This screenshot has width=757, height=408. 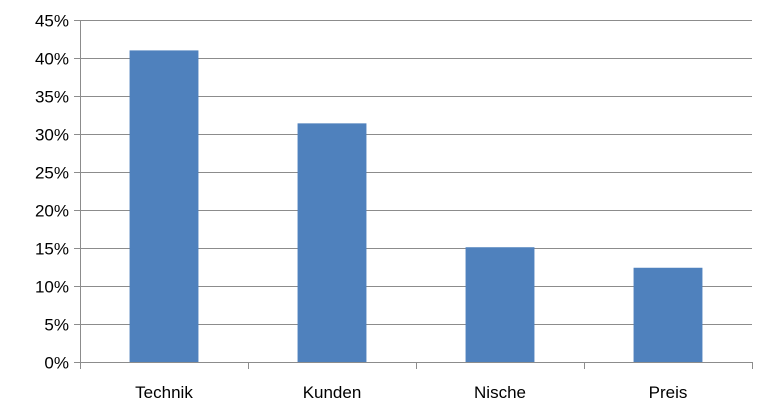 I want to click on bar-preis, so click(x=668, y=314).